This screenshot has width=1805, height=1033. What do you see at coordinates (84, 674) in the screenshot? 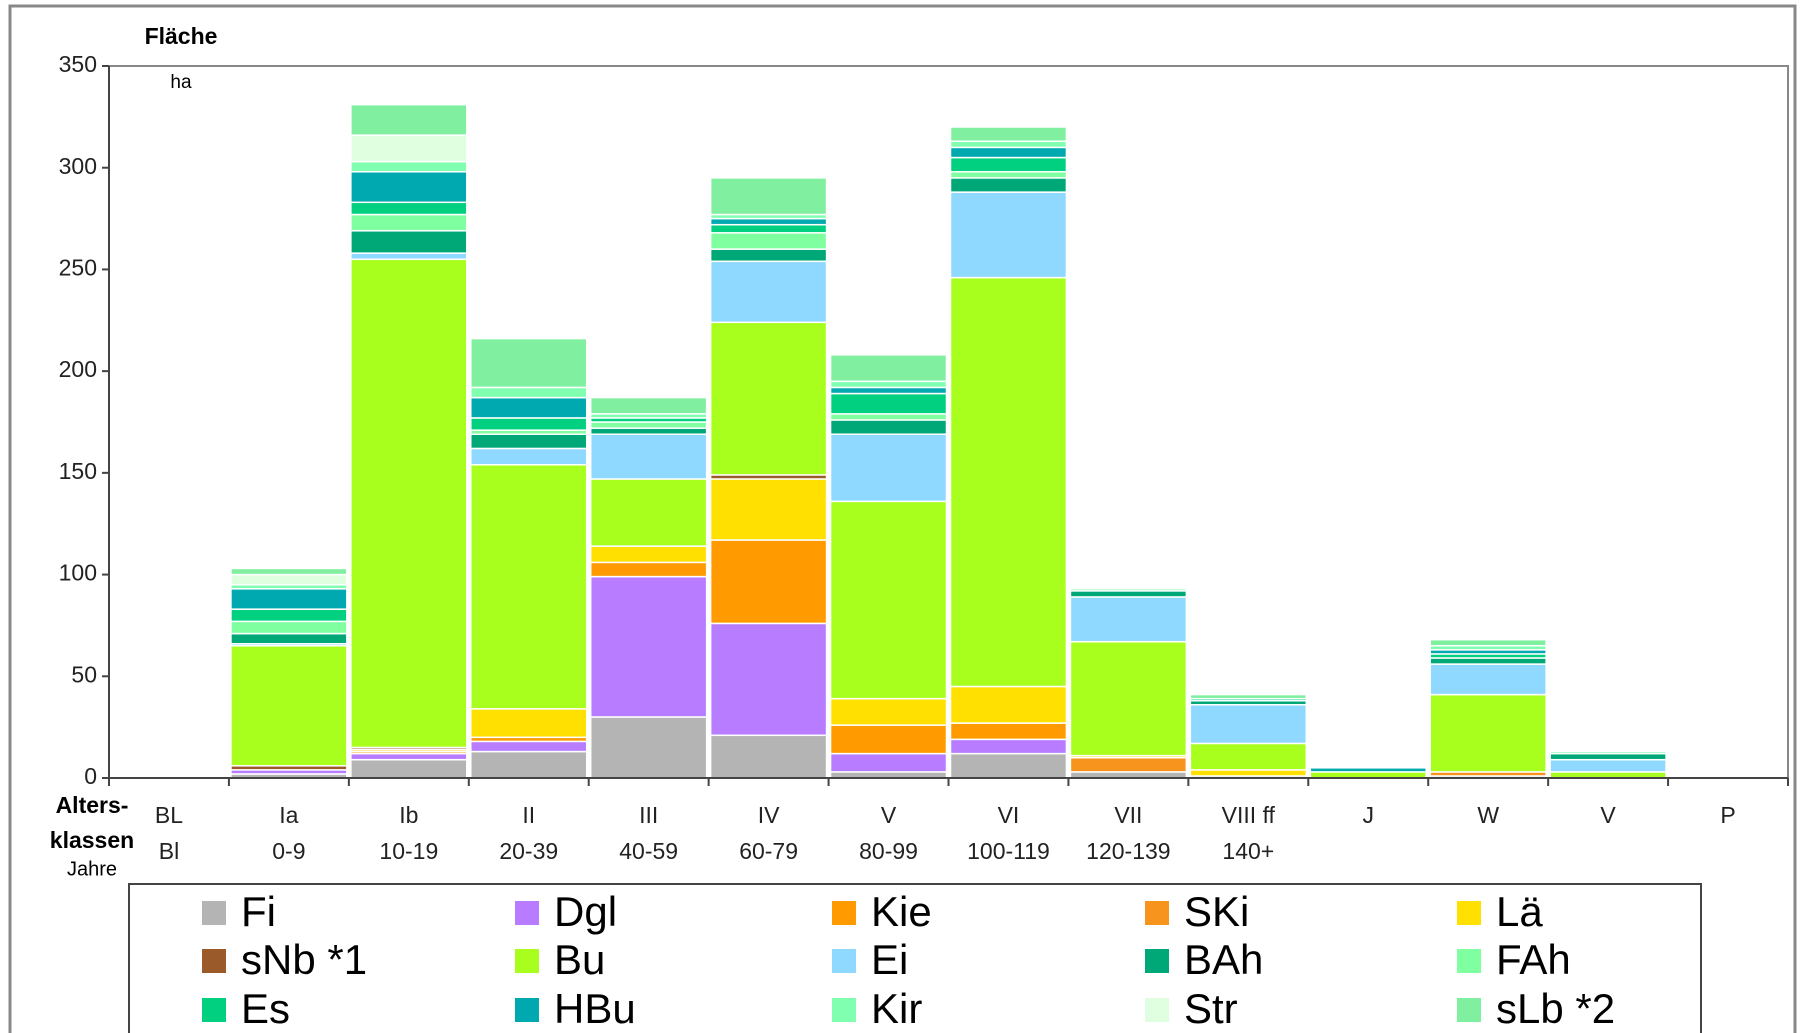
I see `y-tick-label: 50` at bounding box center [84, 674].